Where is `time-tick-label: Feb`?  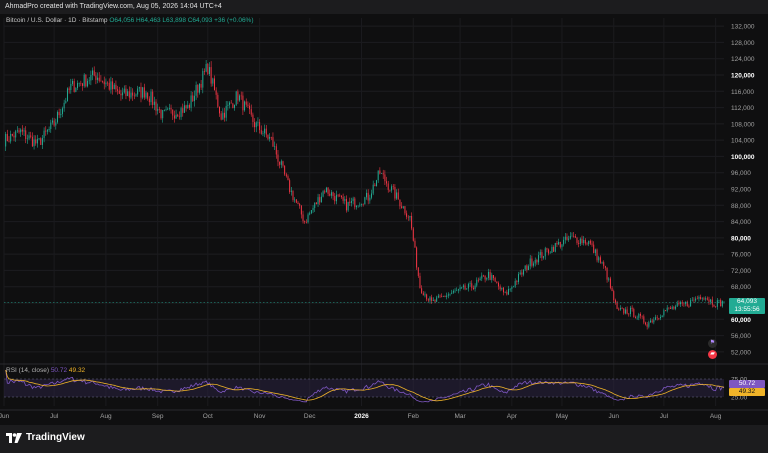 time-tick-label: Feb is located at coordinates (414, 416).